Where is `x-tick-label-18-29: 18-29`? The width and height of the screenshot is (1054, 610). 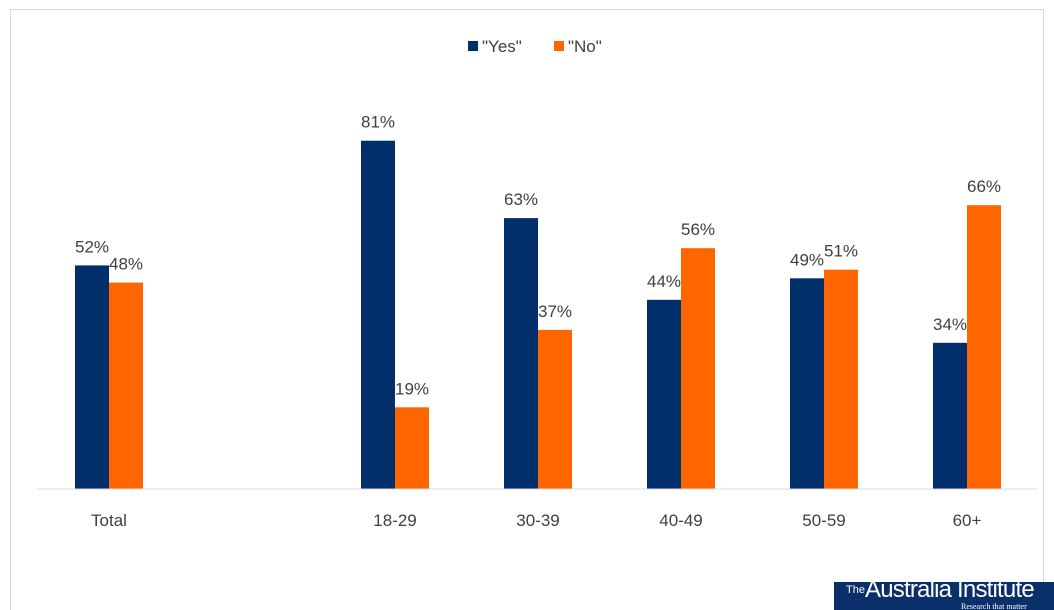
x-tick-label-18-29: 18-29 is located at coordinates (394, 520).